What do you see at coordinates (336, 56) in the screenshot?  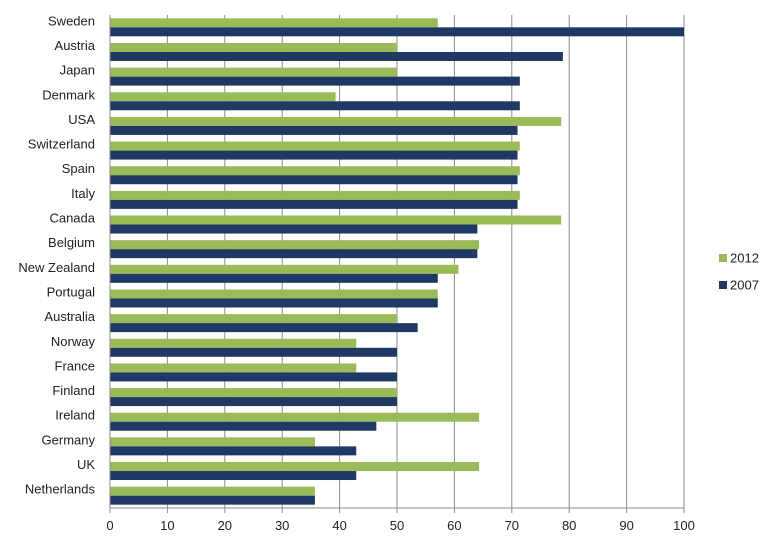 I see `bar-2007-austria` at bounding box center [336, 56].